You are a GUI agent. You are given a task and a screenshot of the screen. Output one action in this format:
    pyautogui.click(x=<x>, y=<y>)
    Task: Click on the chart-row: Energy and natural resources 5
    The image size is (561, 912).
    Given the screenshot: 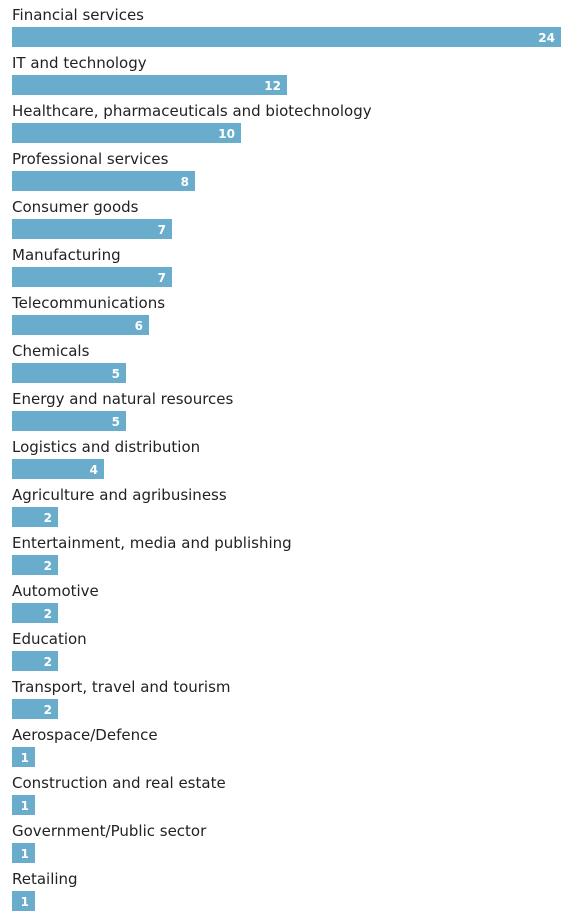 What is the action you would take?
    pyautogui.click(x=123, y=410)
    